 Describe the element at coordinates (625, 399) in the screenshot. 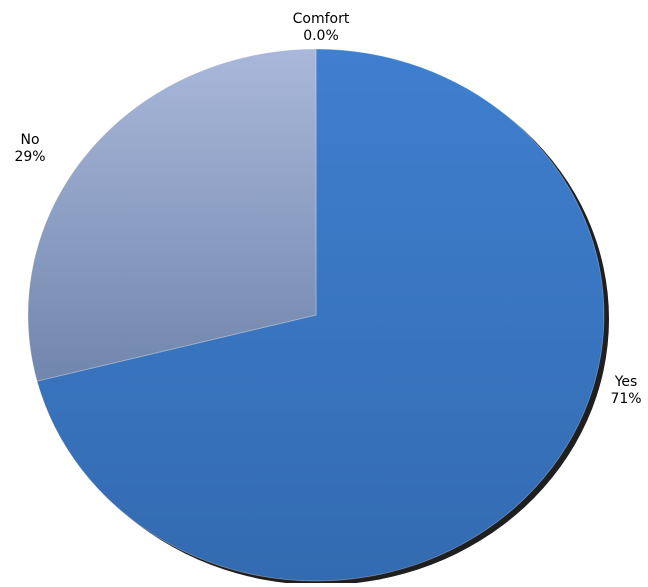

I see `slice-value-yes: 71%` at that location.